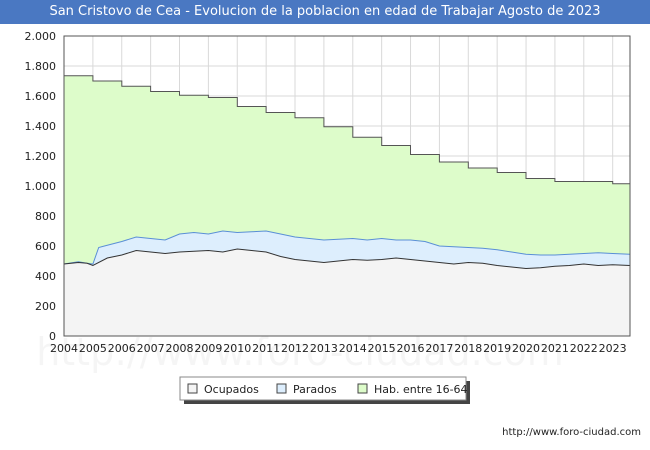 This screenshot has width=650, height=450. I want to click on x-tick-label: 2014, so click(353, 348).